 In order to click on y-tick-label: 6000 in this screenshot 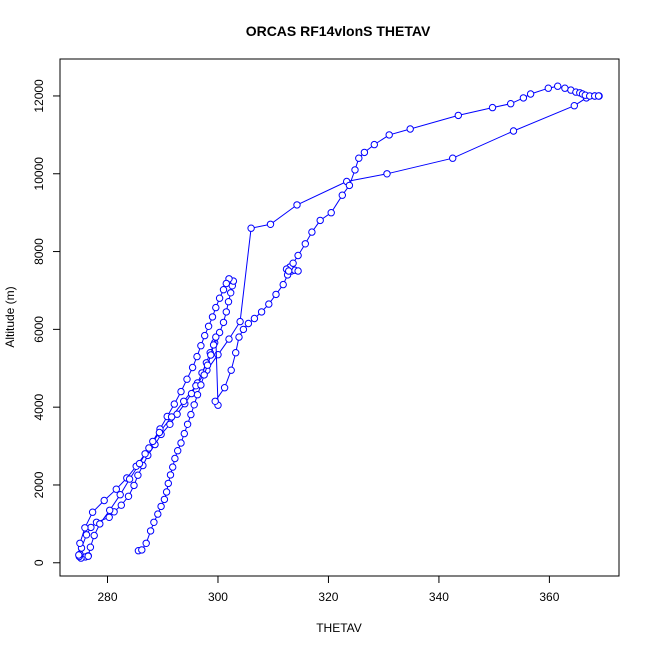, I will do `click(39, 329)`.